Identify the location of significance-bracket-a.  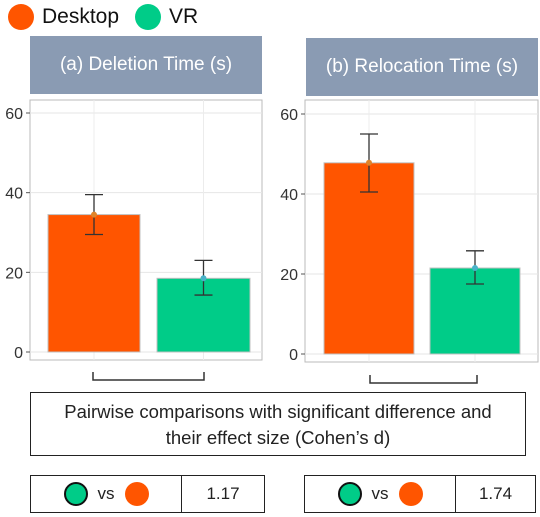
(148, 376).